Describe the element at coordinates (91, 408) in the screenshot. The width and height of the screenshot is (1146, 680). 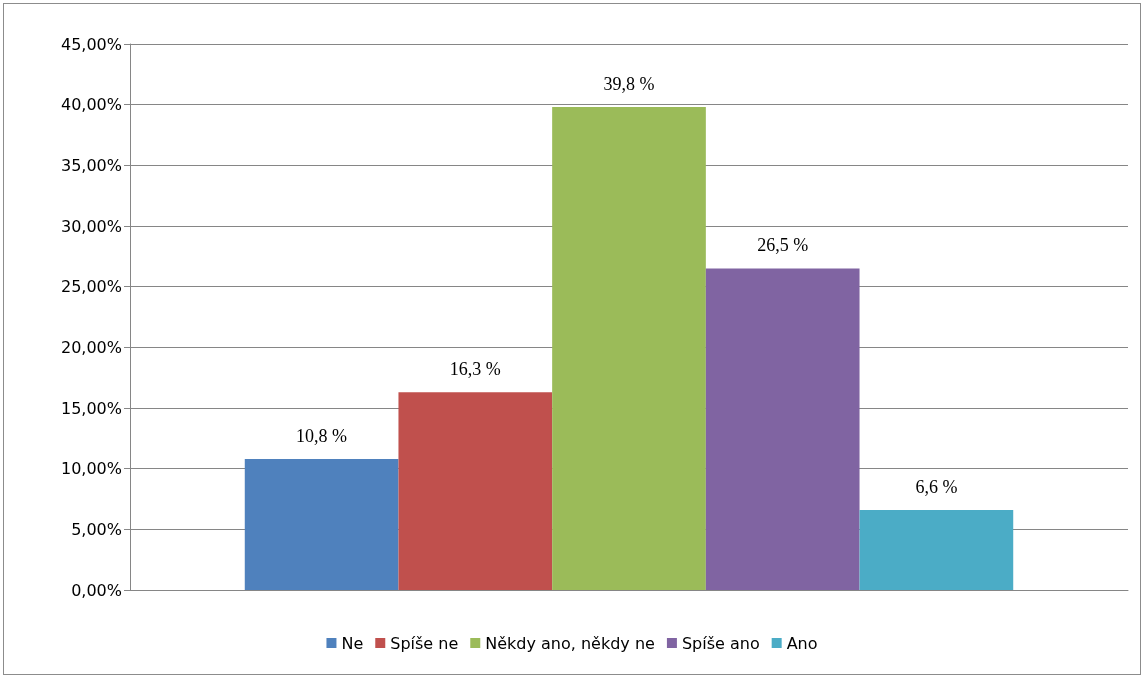
I see `y-tick-label: 15,00%` at that location.